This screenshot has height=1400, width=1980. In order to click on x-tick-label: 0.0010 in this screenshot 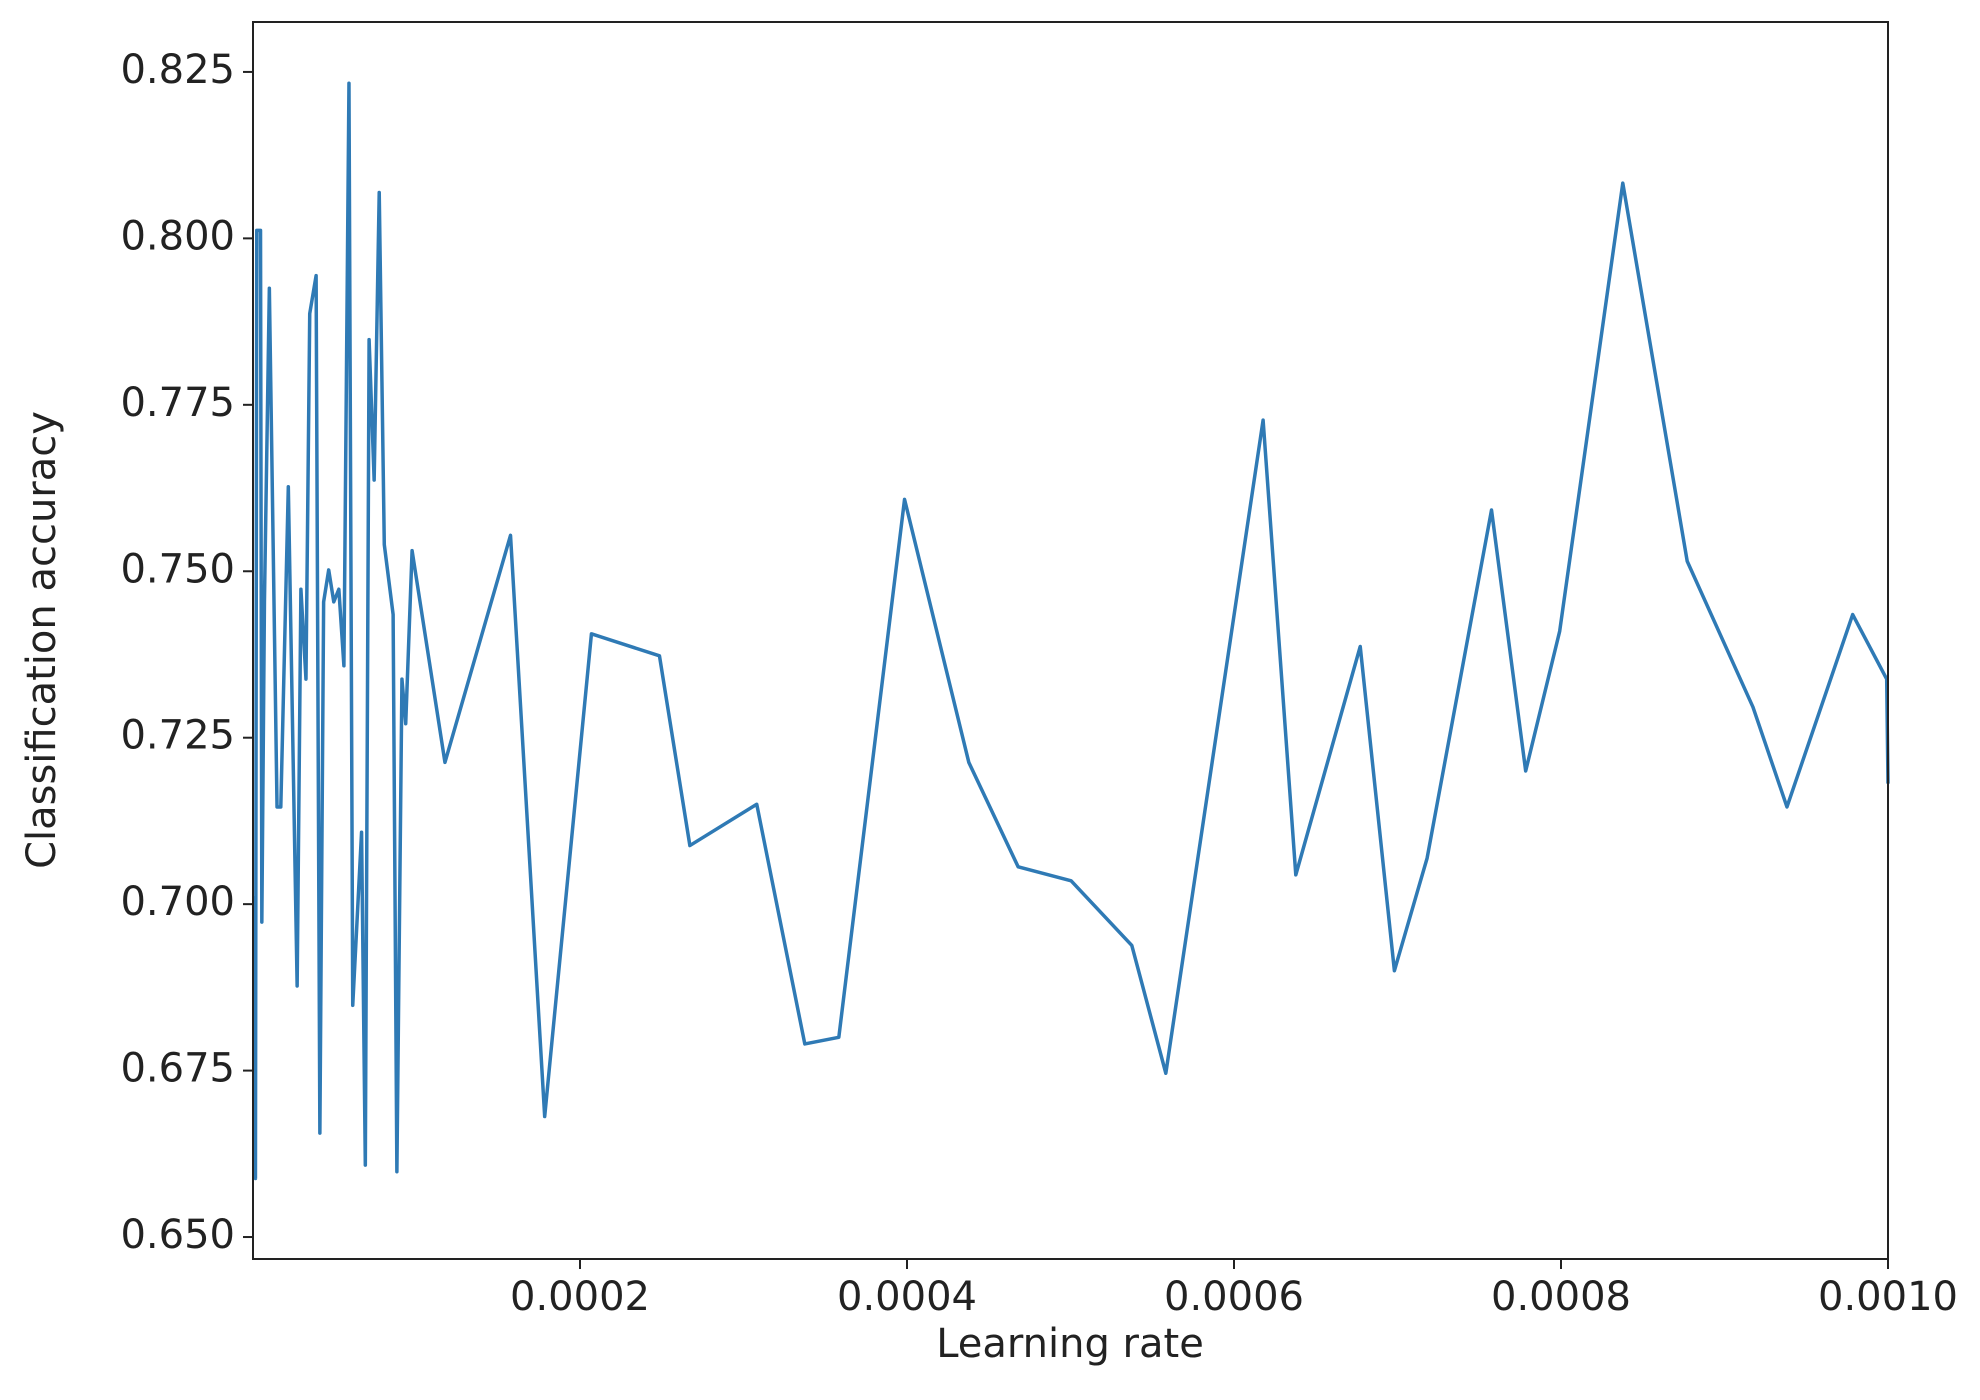, I will do `click(1888, 1297)`.